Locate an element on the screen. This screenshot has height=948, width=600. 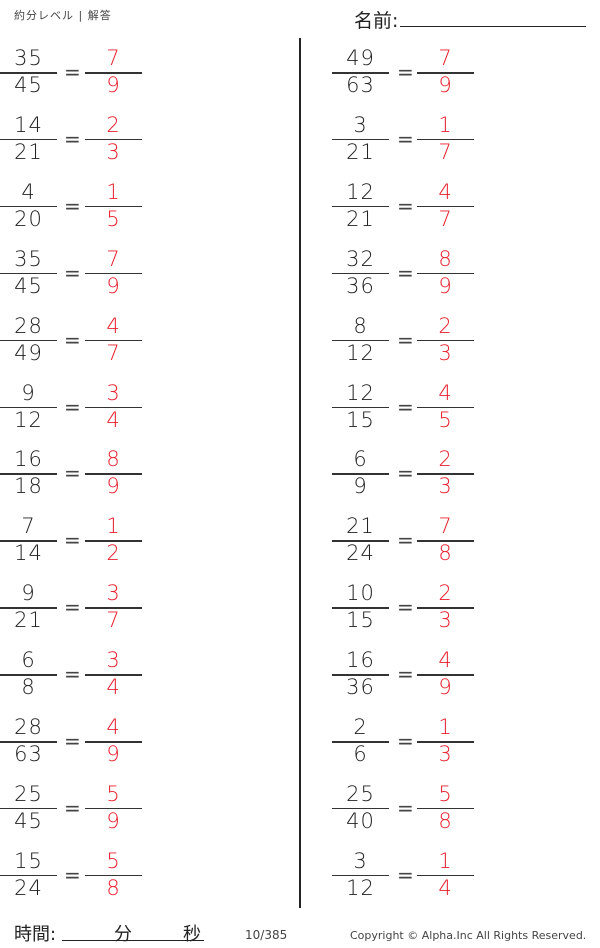
numerator: 6 is located at coordinates (360, 459).